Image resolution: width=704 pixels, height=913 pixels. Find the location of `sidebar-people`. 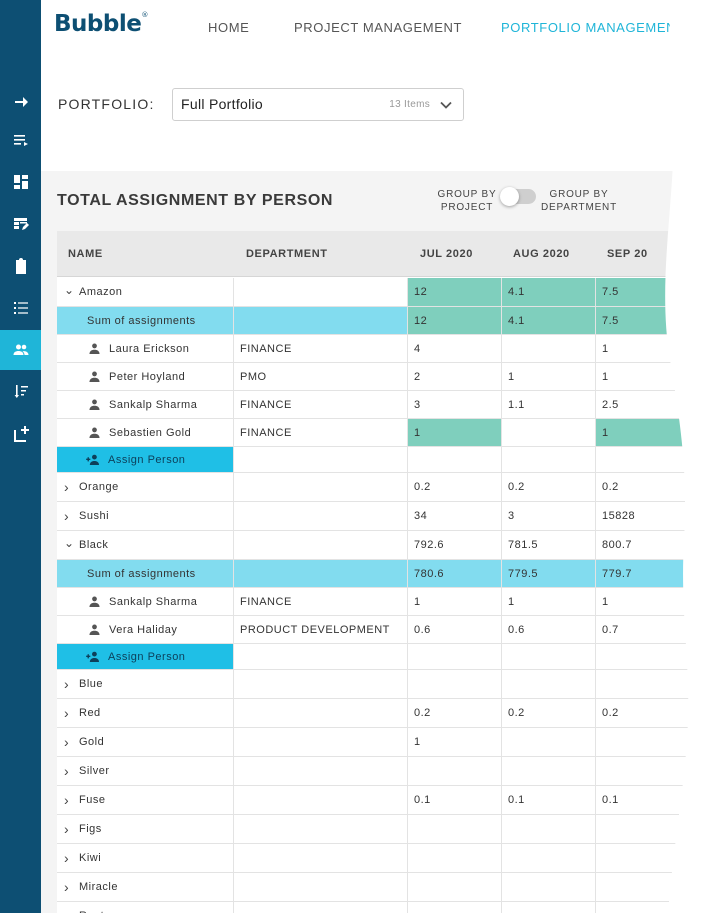

sidebar-people is located at coordinates (20, 350).